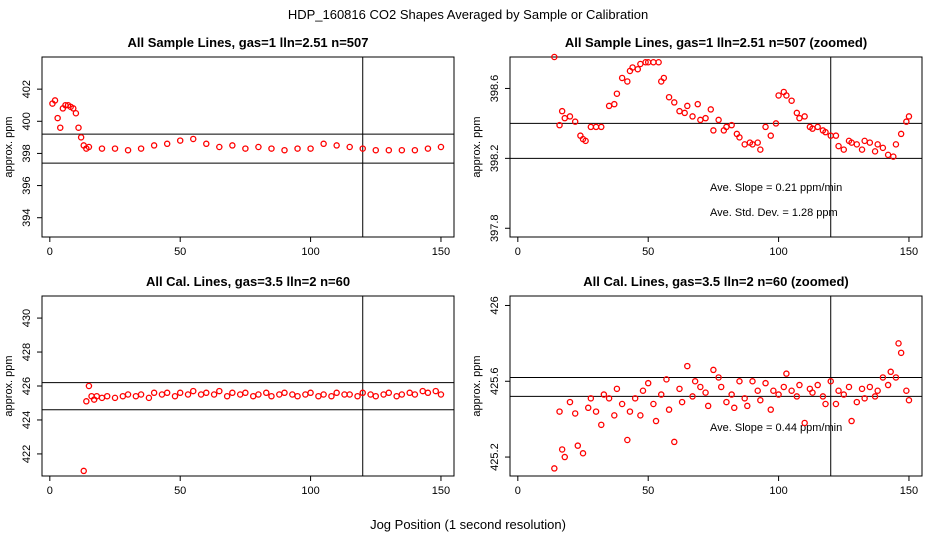  Describe the element at coordinates (27, 218) in the screenshot. I see `y-tick-label: 394` at that location.